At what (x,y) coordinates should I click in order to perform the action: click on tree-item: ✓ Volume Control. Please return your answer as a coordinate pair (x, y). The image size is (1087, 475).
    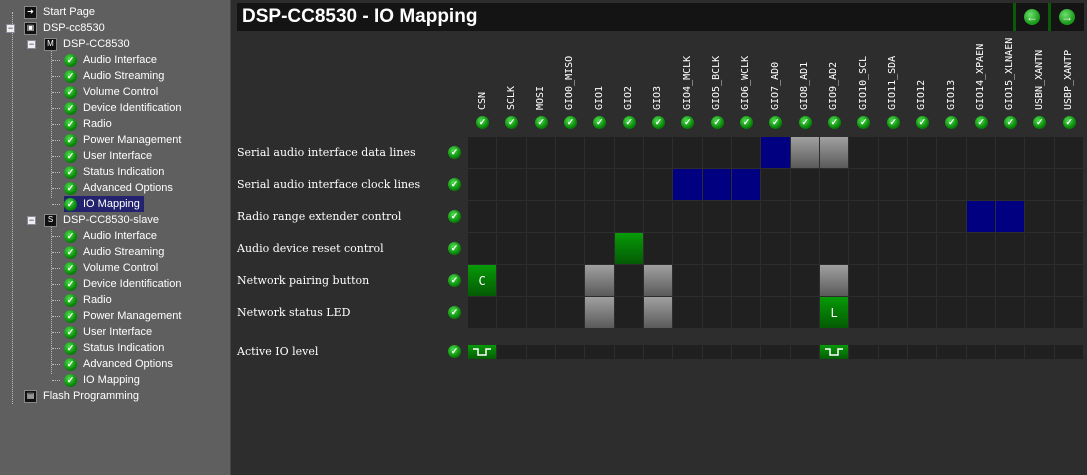
    Looking at the image, I should click on (113, 92).